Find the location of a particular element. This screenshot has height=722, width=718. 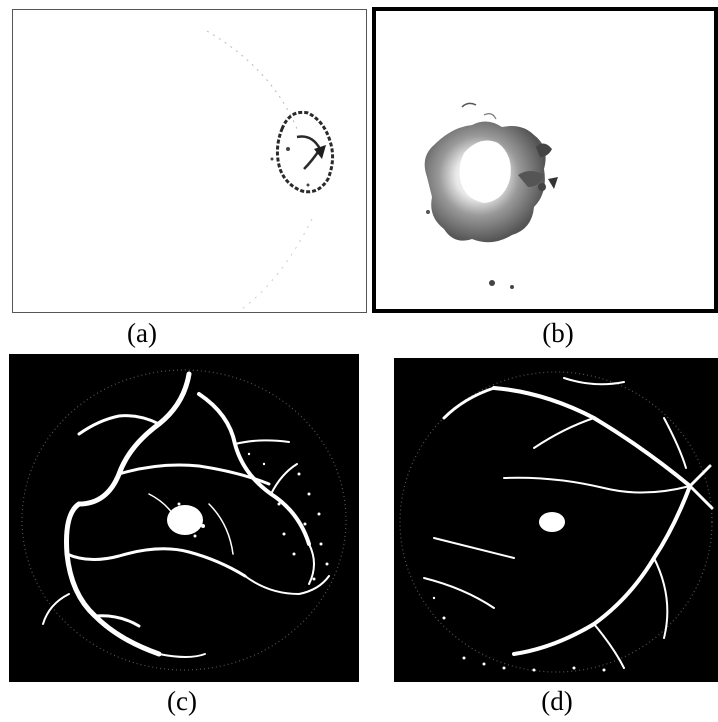

caption-d: (d) is located at coordinates (557, 701).